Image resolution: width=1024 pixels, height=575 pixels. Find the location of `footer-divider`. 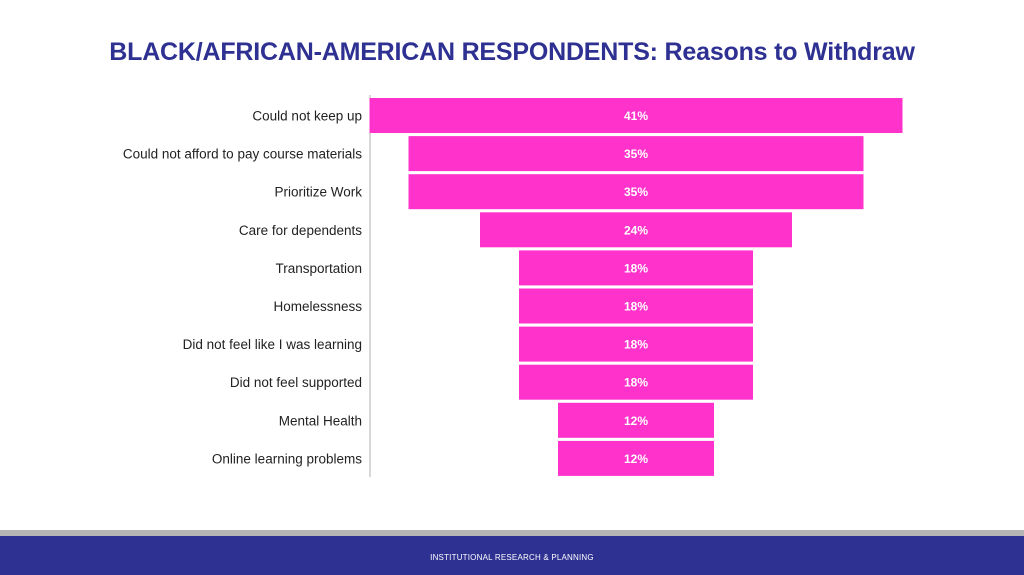

footer-divider is located at coordinates (512, 533).